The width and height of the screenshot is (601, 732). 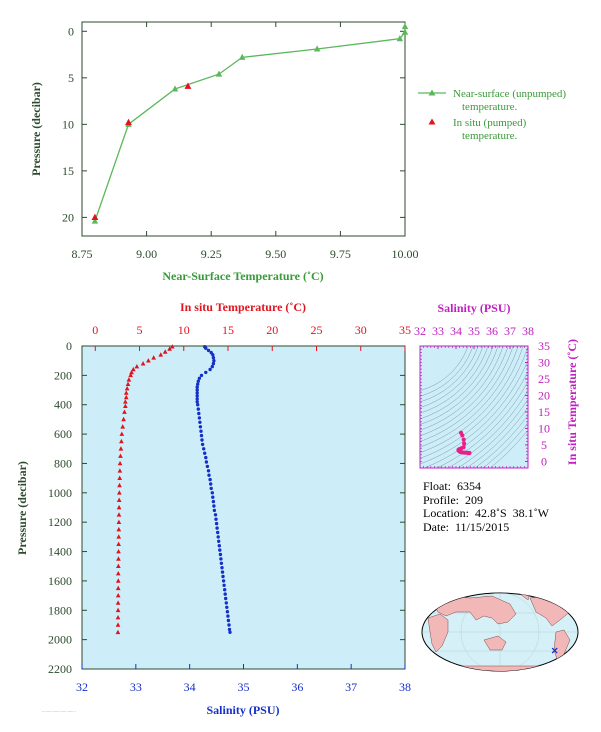 What do you see at coordinates (242, 276) in the screenshot?
I see `near-surface-x-label: Near-Surface Temperature (˚C)` at bounding box center [242, 276].